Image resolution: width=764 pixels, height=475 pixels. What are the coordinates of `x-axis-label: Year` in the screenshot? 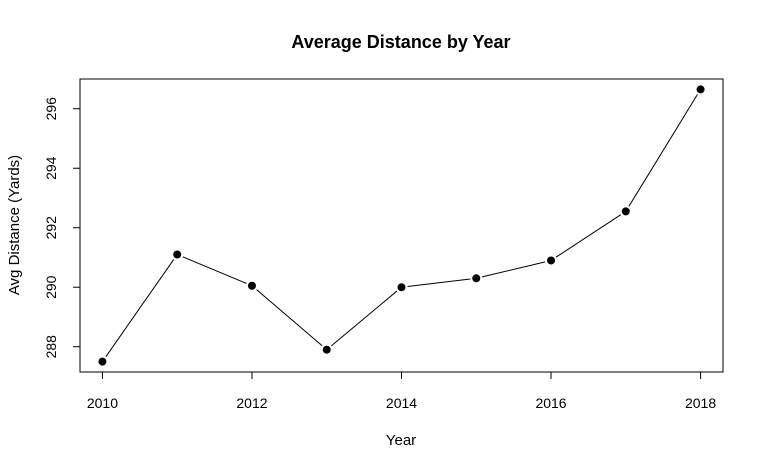 It's located at (401, 440).